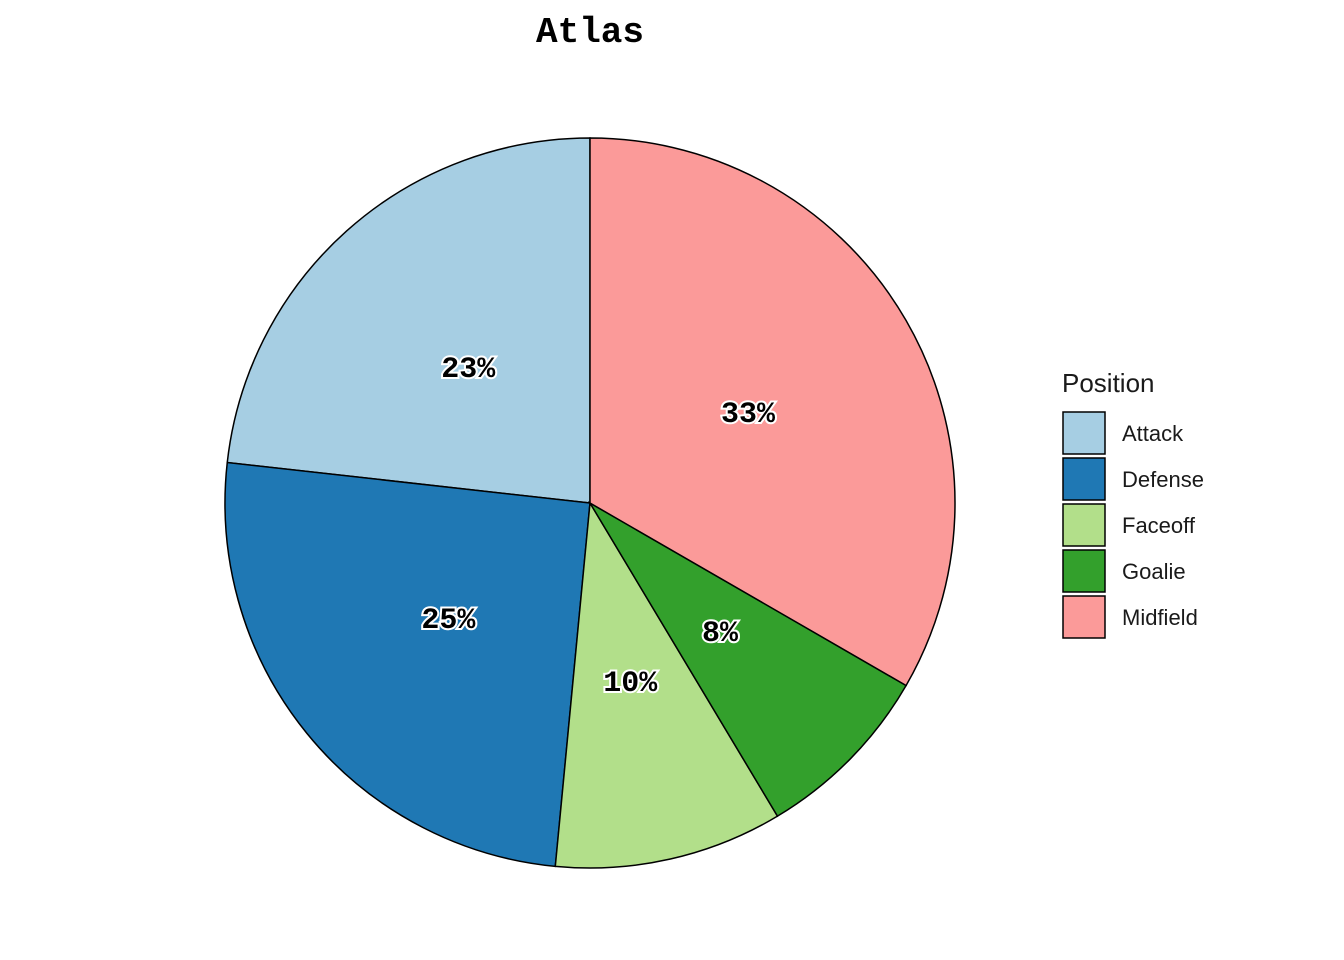 This screenshot has height=960, width=1344. Describe the element at coordinates (720, 634) in the screenshot. I see `value-label: 8%` at that location.